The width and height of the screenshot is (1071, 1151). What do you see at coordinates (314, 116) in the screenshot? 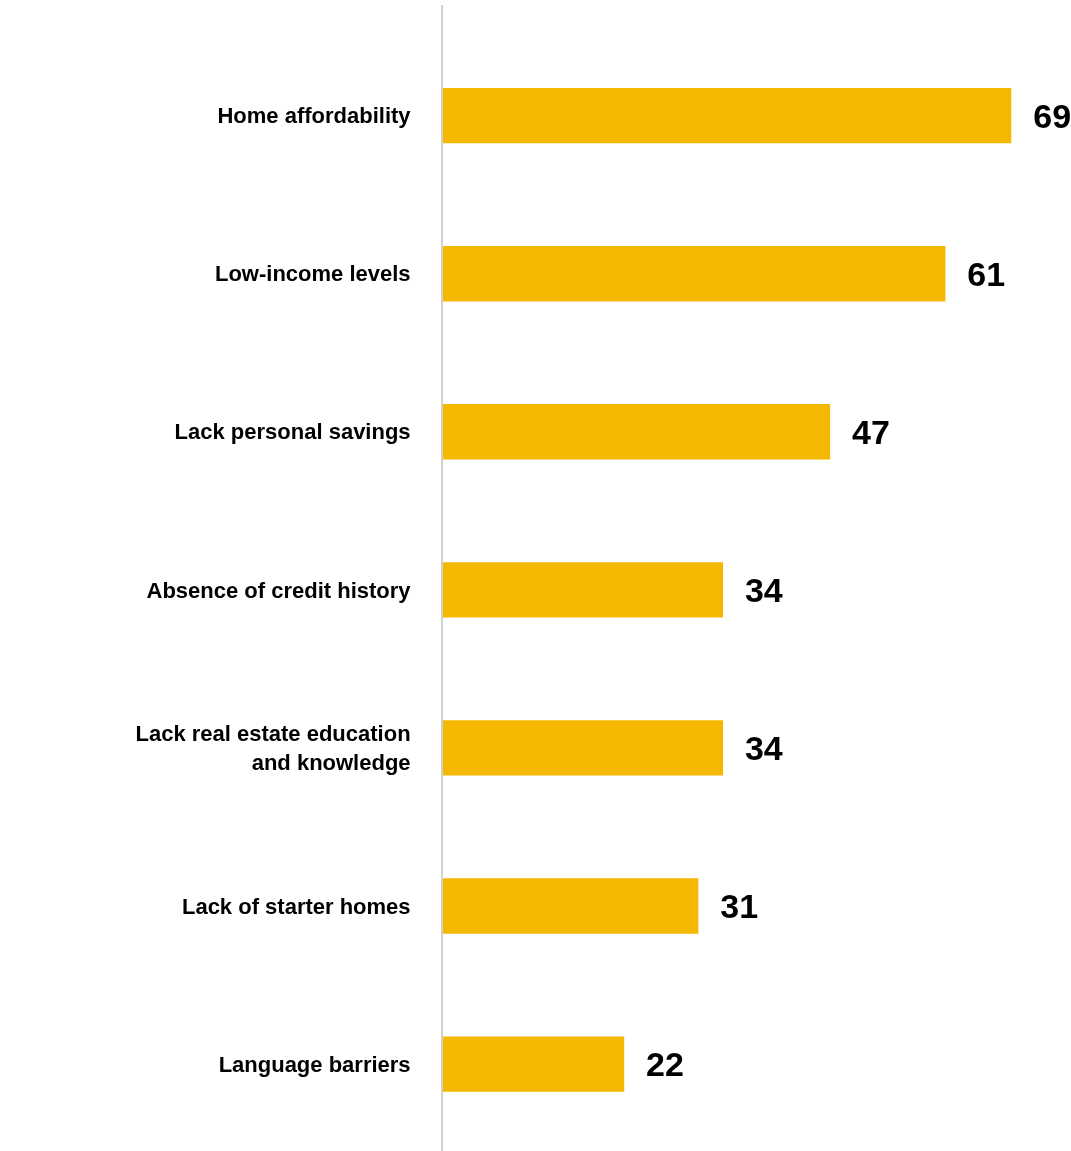
I see `y-tick-label: Home affordability` at bounding box center [314, 116].